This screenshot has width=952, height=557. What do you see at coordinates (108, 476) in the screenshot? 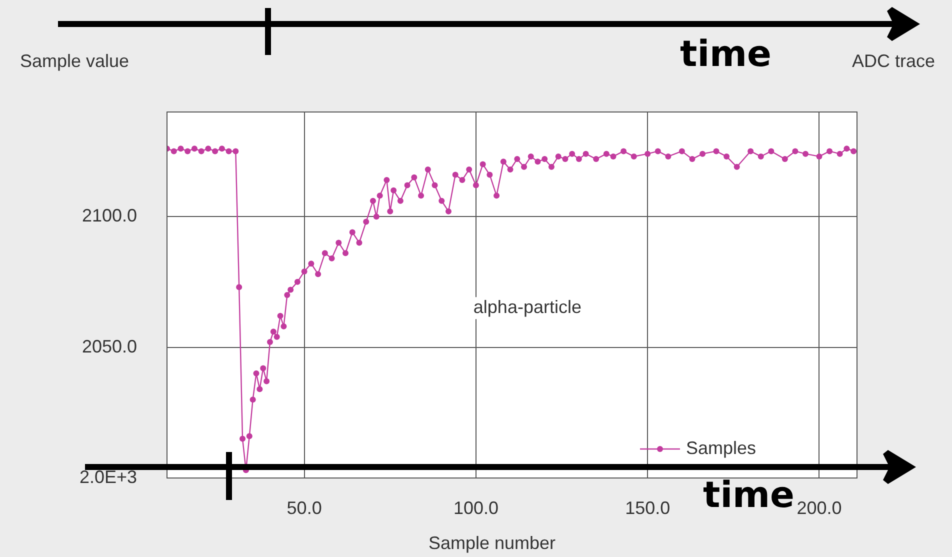
I see `y-tick-label: 2.0E+3` at bounding box center [108, 476].